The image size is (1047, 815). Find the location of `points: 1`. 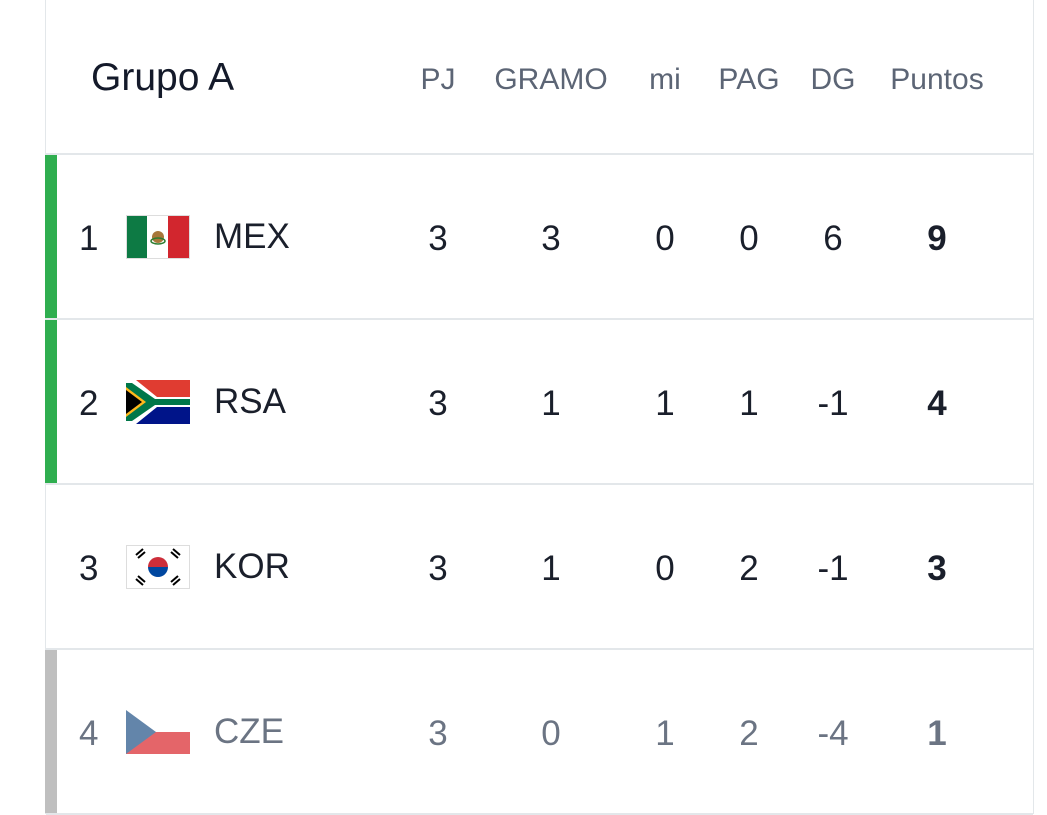

points: 1 is located at coordinates (937, 733).